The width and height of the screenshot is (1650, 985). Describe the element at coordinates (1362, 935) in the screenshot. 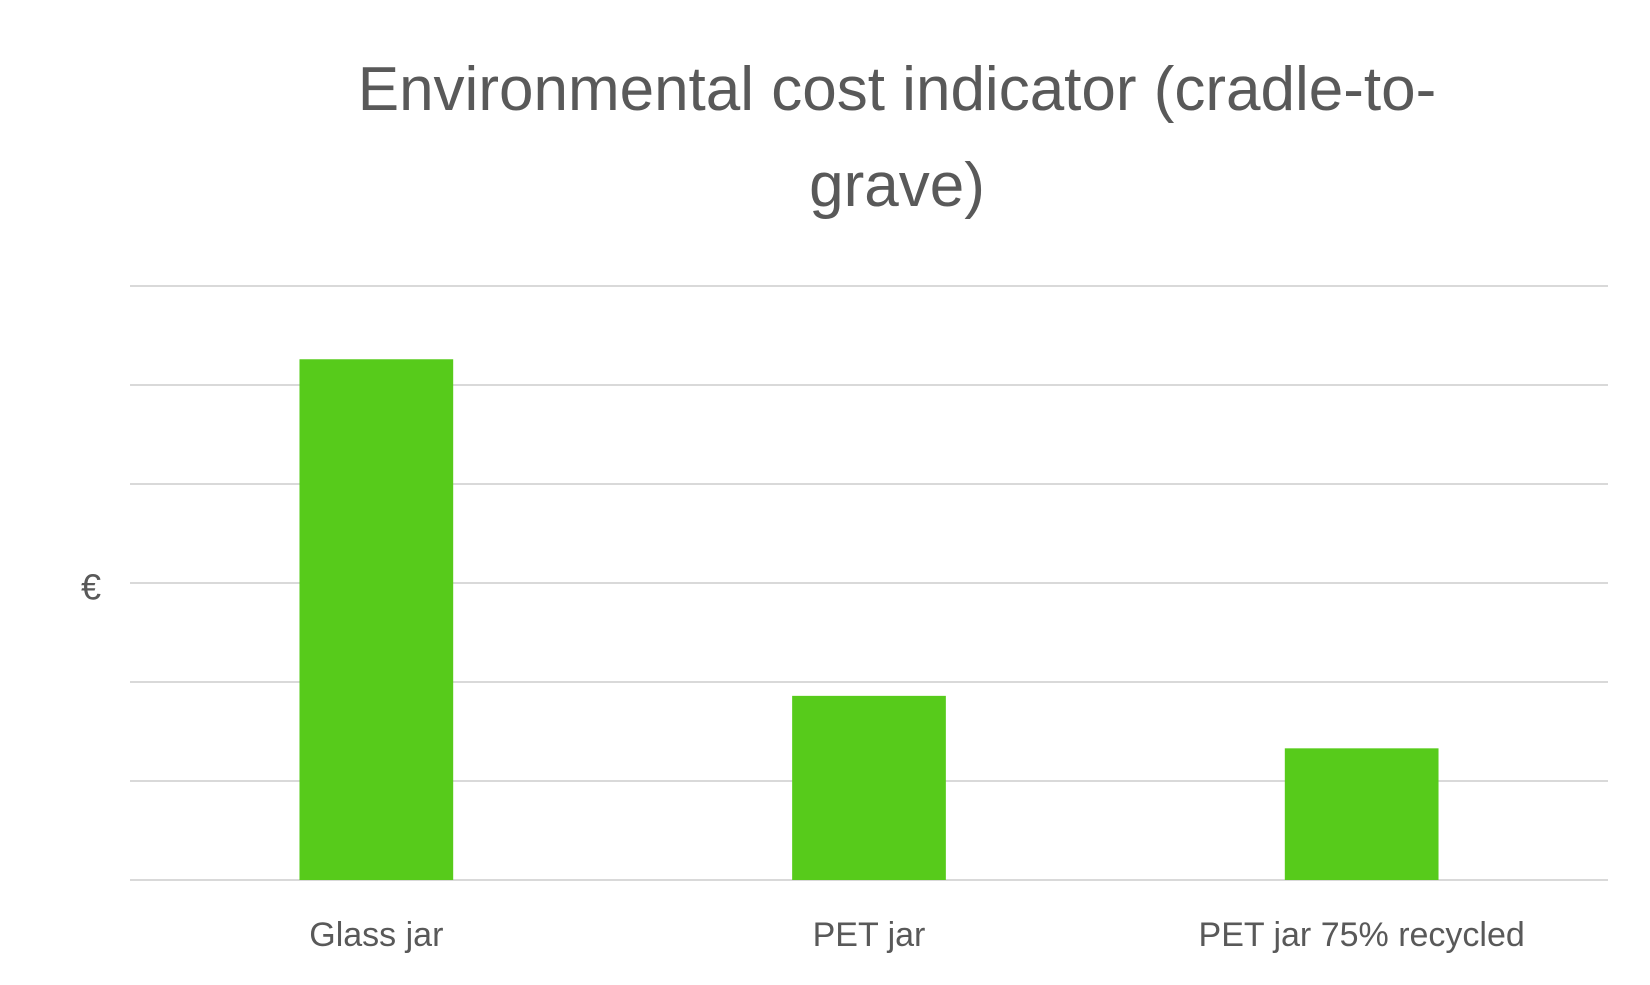

I see `x-tick-label: PET jar 75% recycled` at that location.